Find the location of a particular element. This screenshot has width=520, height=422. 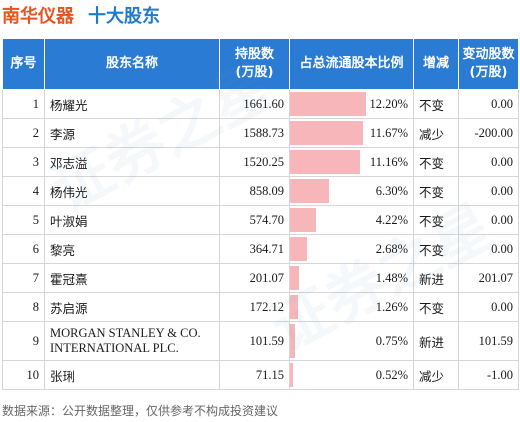

ratio-cell: 1.26% is located at coordinates (351, 307).